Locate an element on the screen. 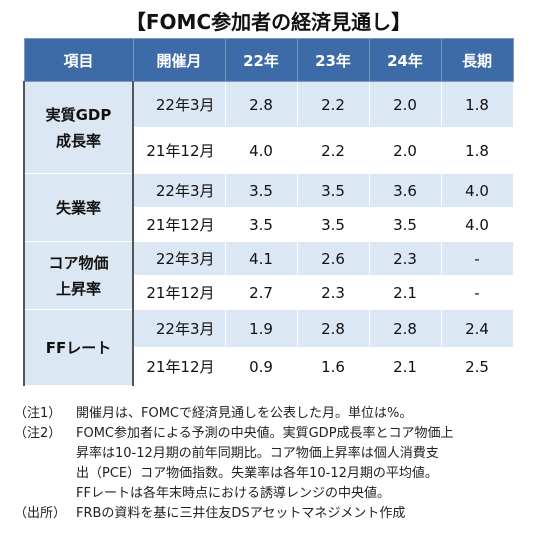  note-1-text: 開催月は、FOMCで経済見通しを公表した月。単位は%。 is located at coordinates (244, 413).